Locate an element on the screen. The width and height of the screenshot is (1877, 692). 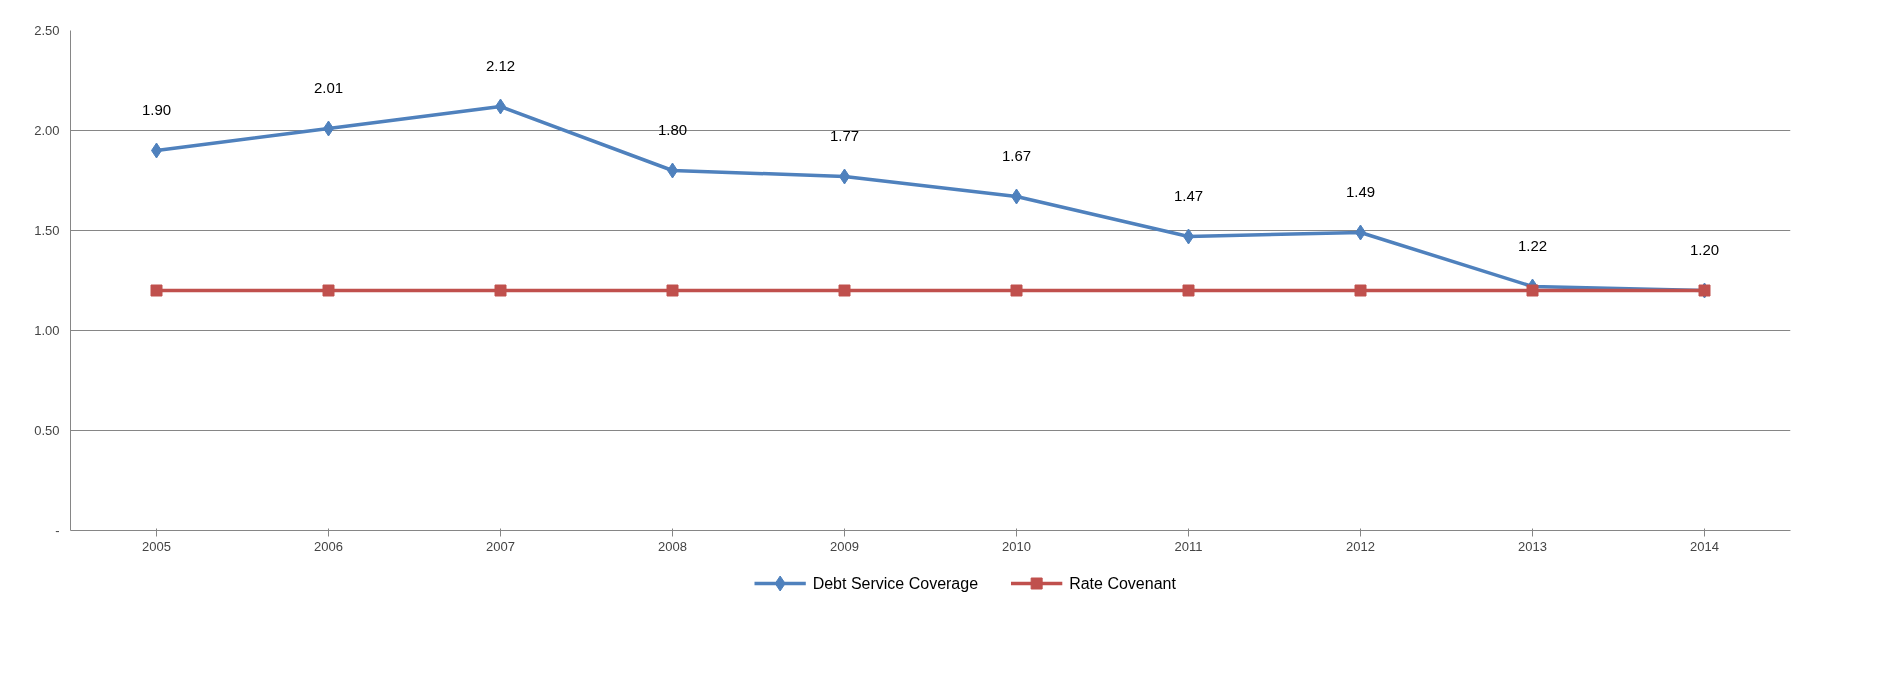
data-label: 1.80 is located at coordinates (672, 129).